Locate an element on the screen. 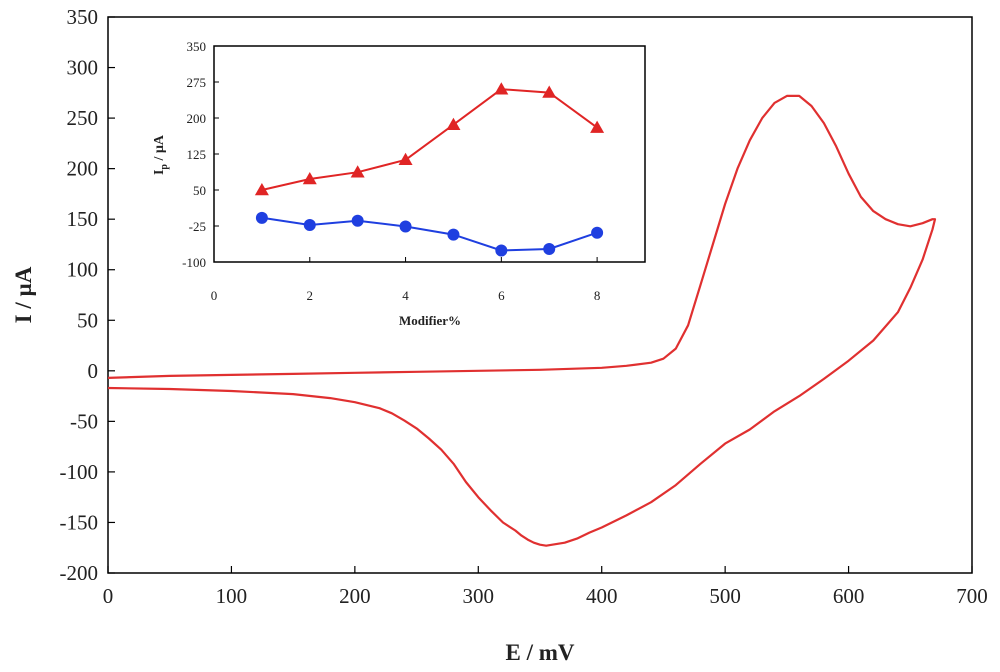  y-axis-title: I / µA is located at coordinates (23, 294).